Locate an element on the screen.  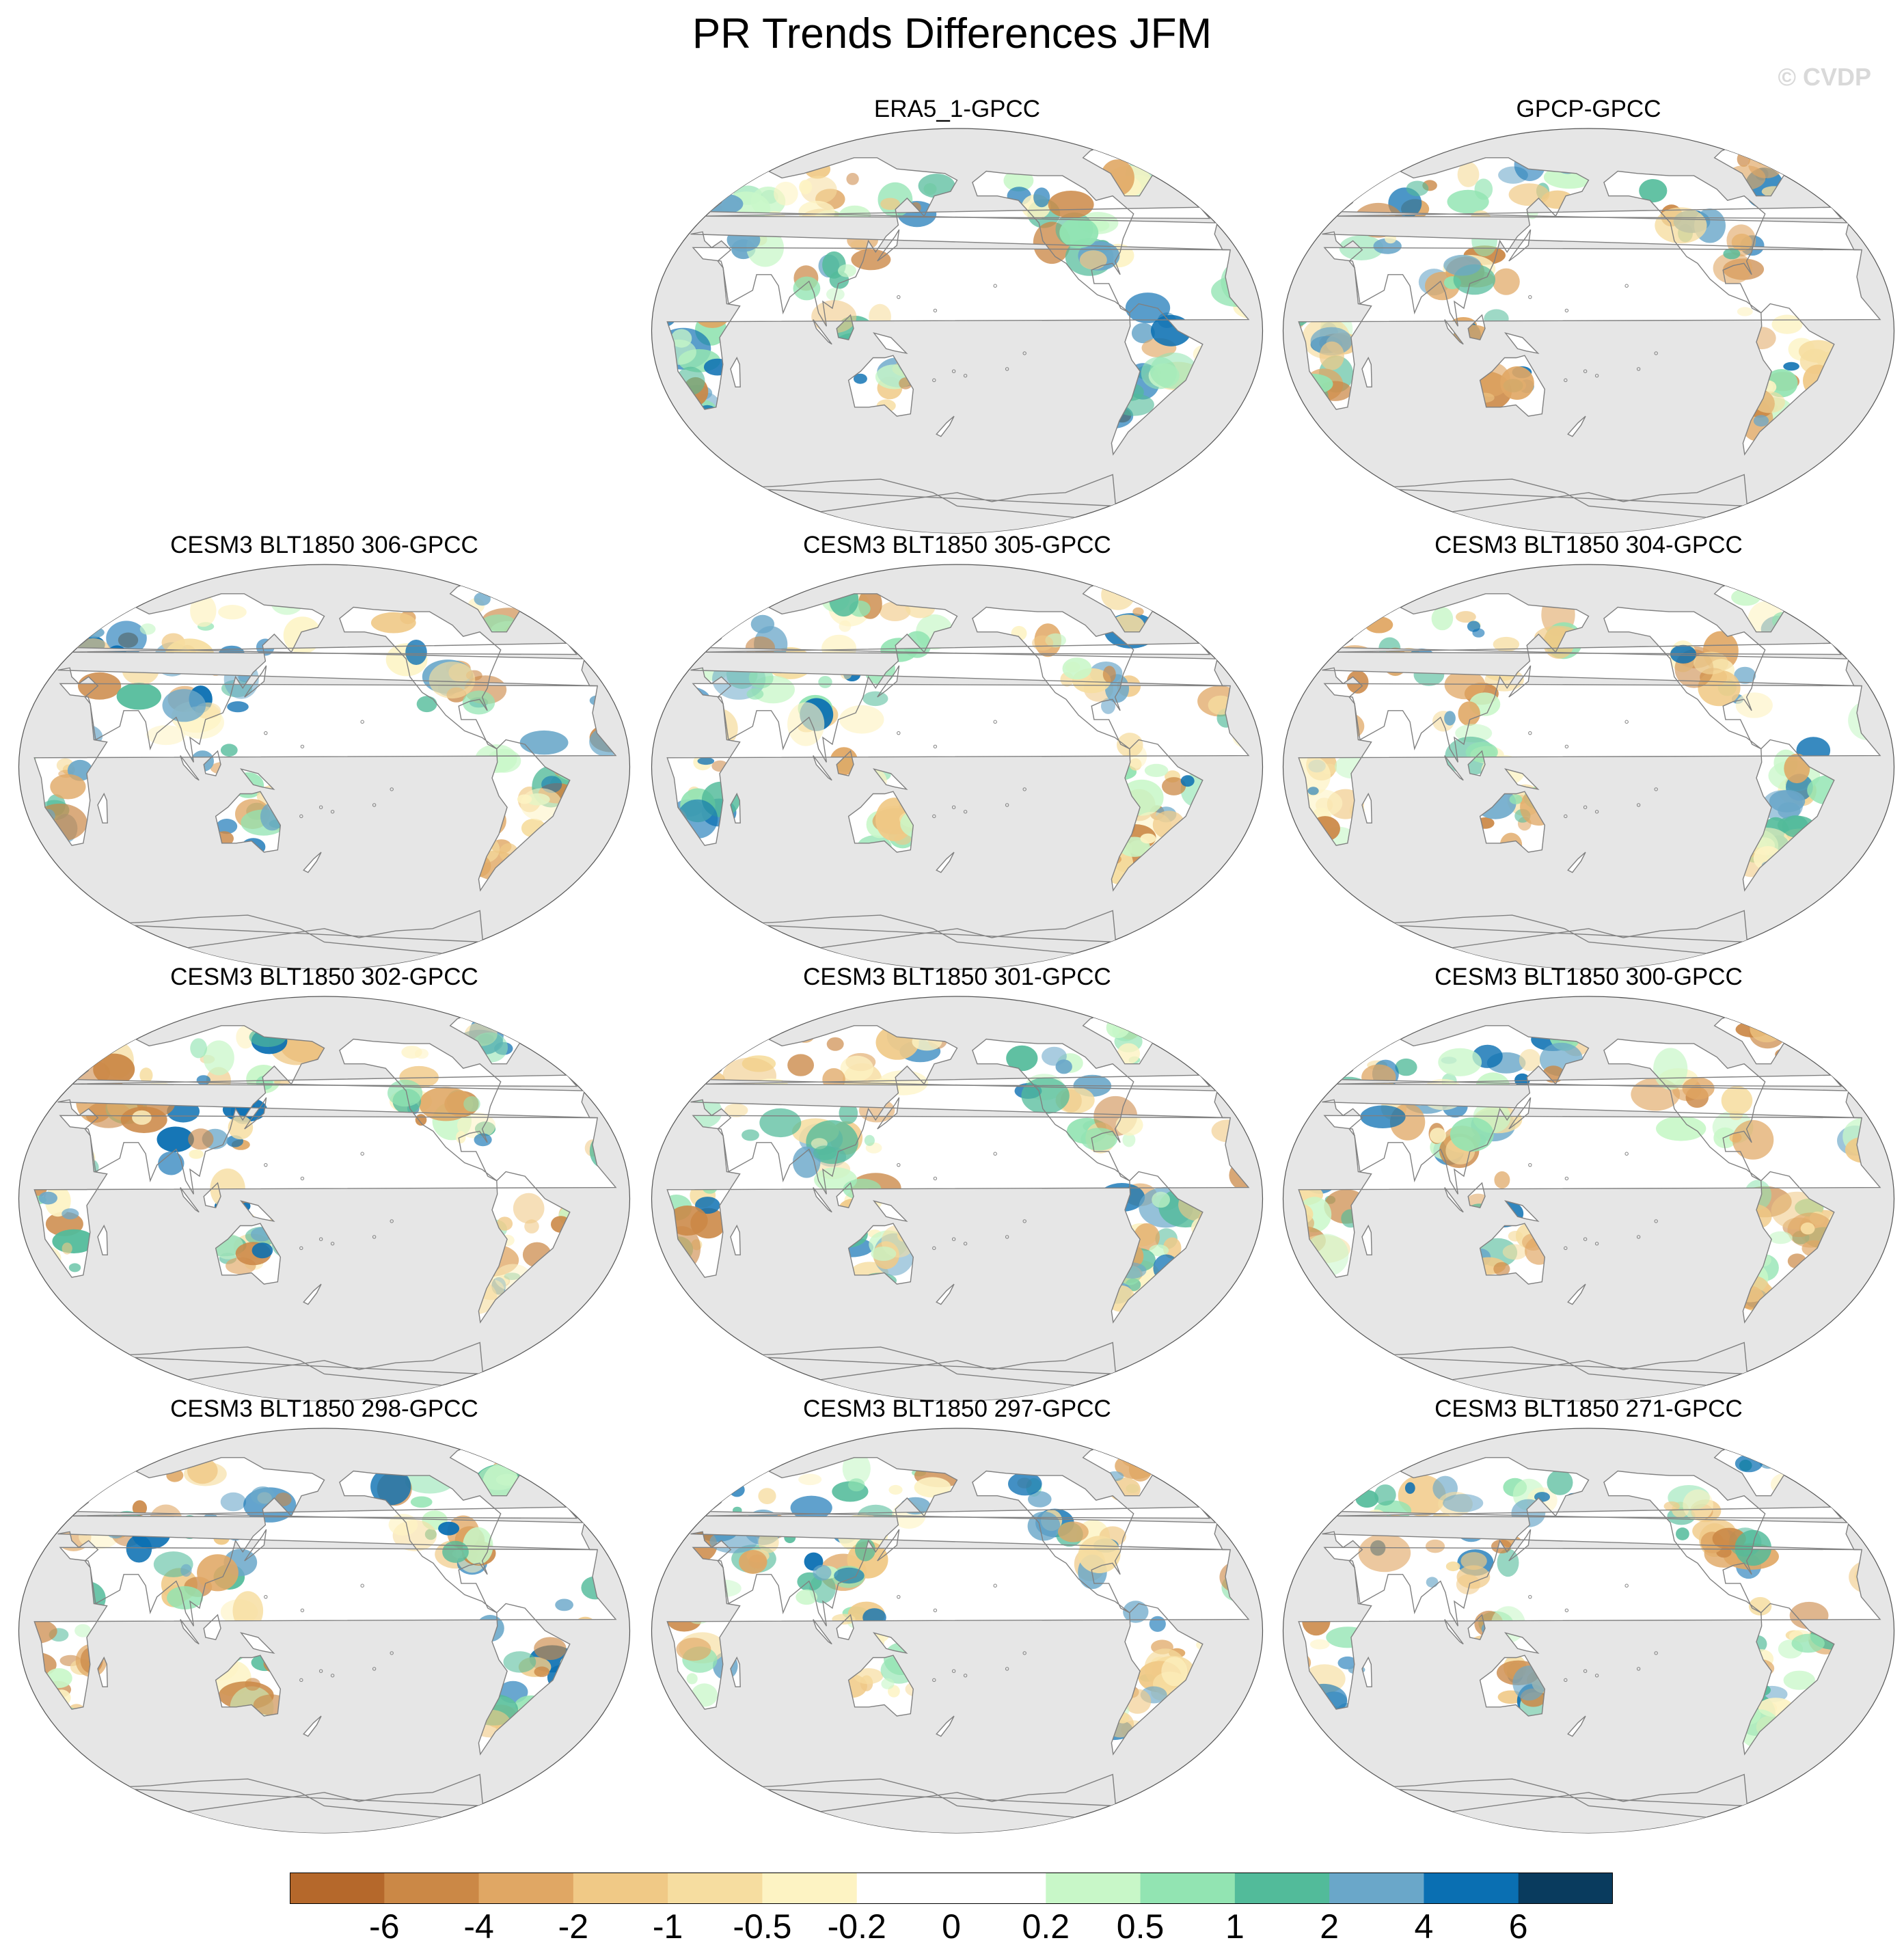
colorbar-tick-label: -1 is located at coordinates (667, 1927).